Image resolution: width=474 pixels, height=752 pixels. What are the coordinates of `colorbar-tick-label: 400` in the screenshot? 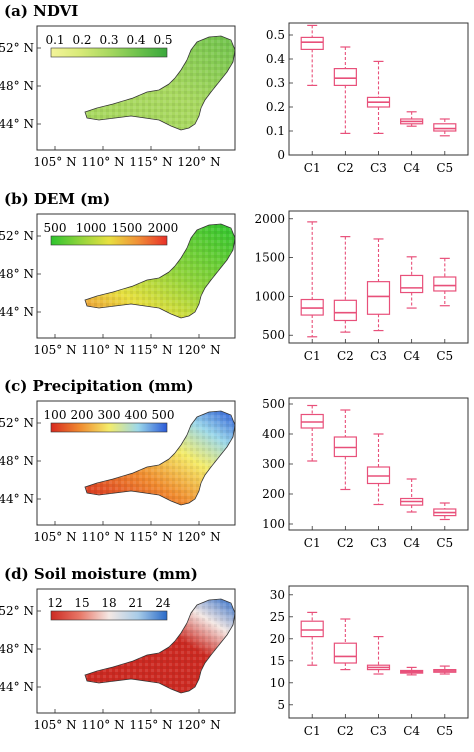 It's located at (136, 415).